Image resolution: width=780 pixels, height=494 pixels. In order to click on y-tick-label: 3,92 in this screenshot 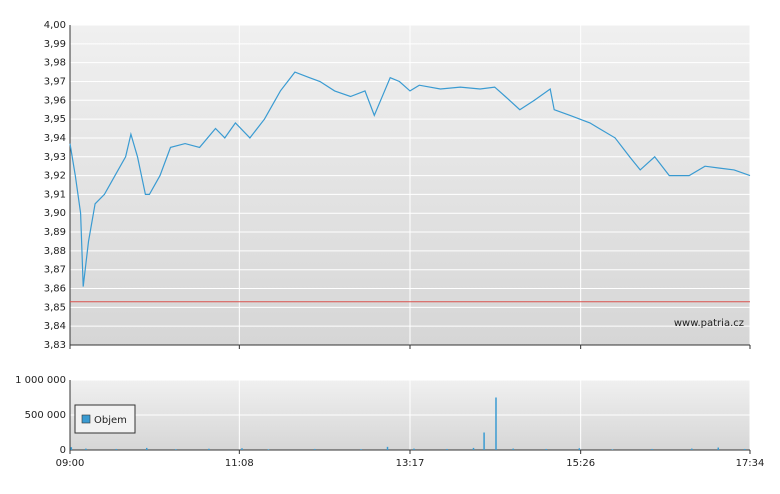, I will do `click(55, 176)`.